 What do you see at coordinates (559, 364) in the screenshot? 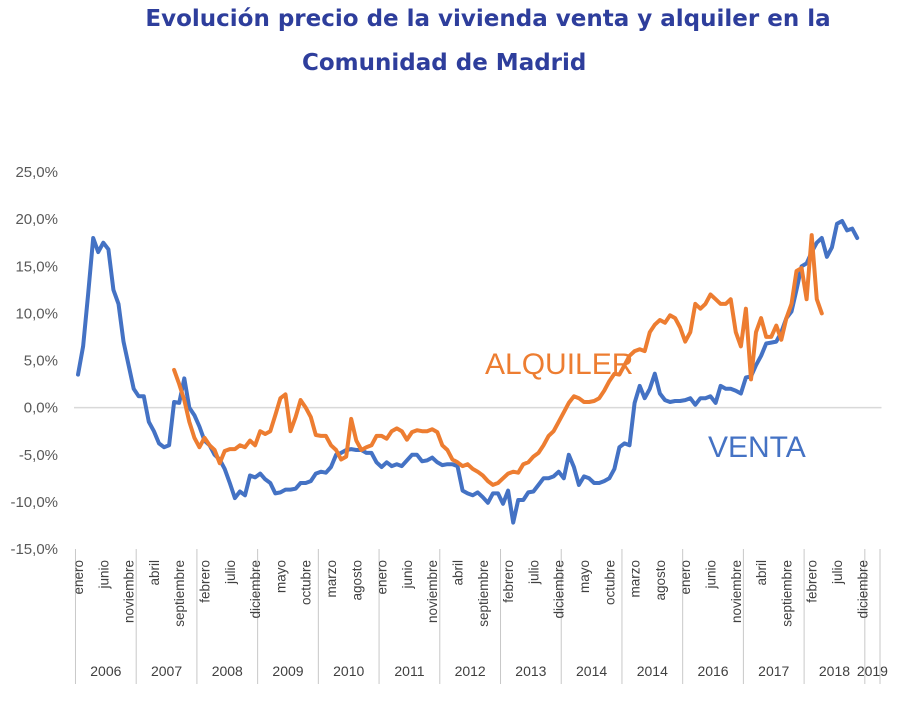
I see `series-annotation-alquiler: ALQUILER` at bounding box center [559, 364].